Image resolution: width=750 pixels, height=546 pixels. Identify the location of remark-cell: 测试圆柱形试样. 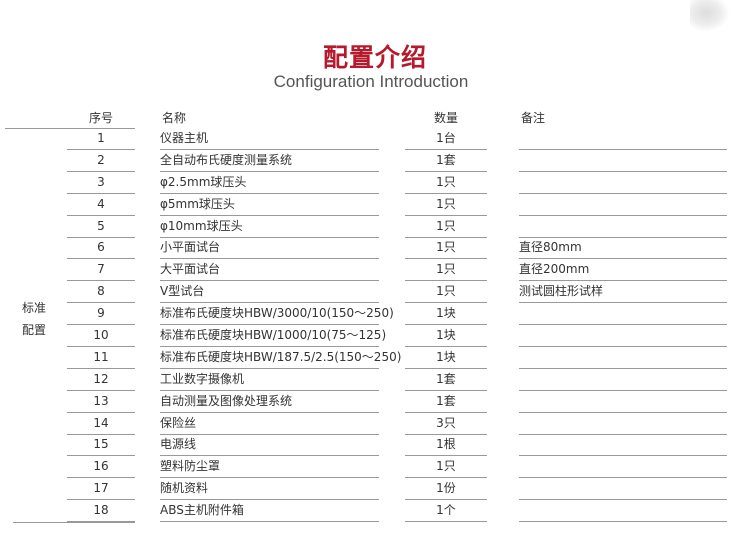
(623, 292).